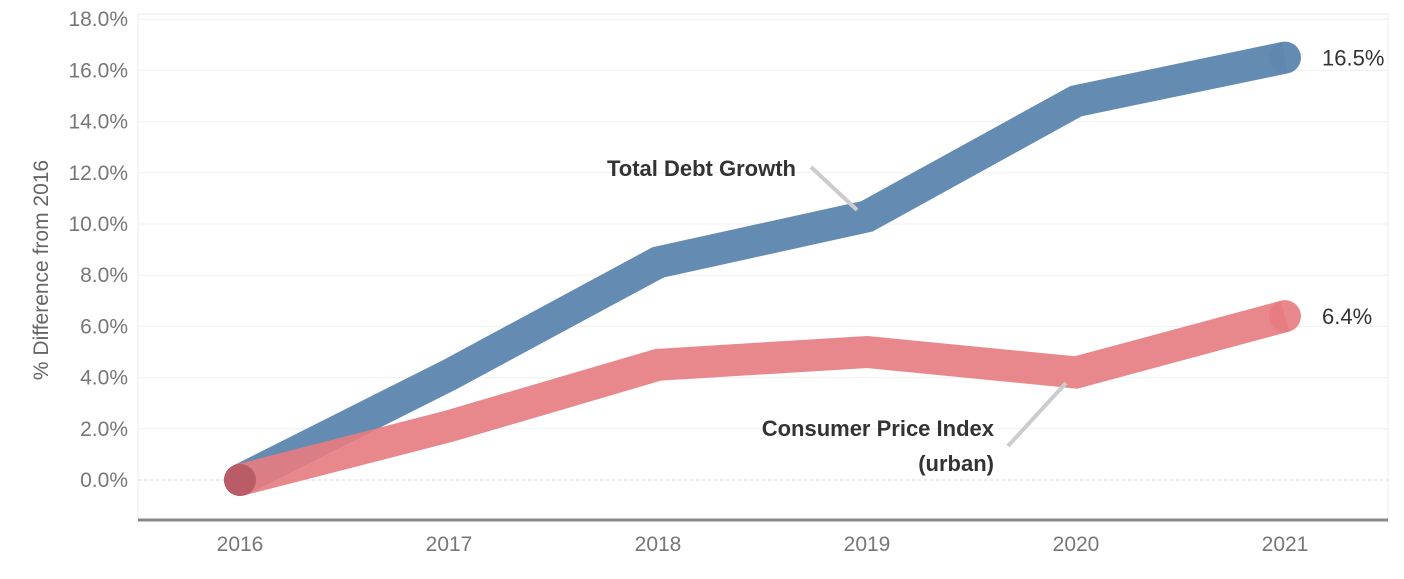  Describe the element at coordinates (98, 173) in the screenshot. I see `y-tick-label: 12.0%` at that location.